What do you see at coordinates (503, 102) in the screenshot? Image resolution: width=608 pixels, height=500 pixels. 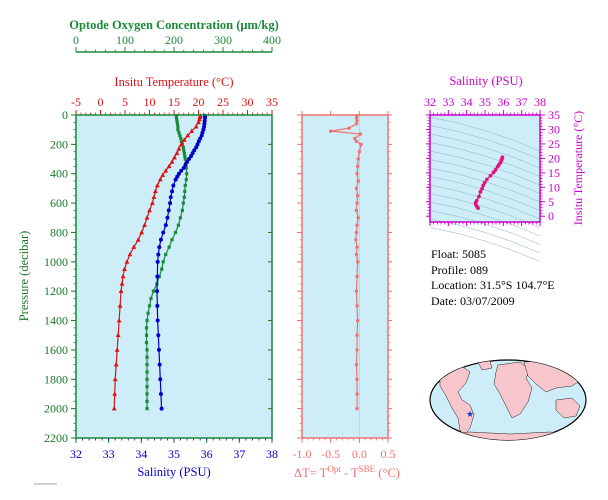 I see `ts-x-tick-label: 36` at bounding box center [503, 102].